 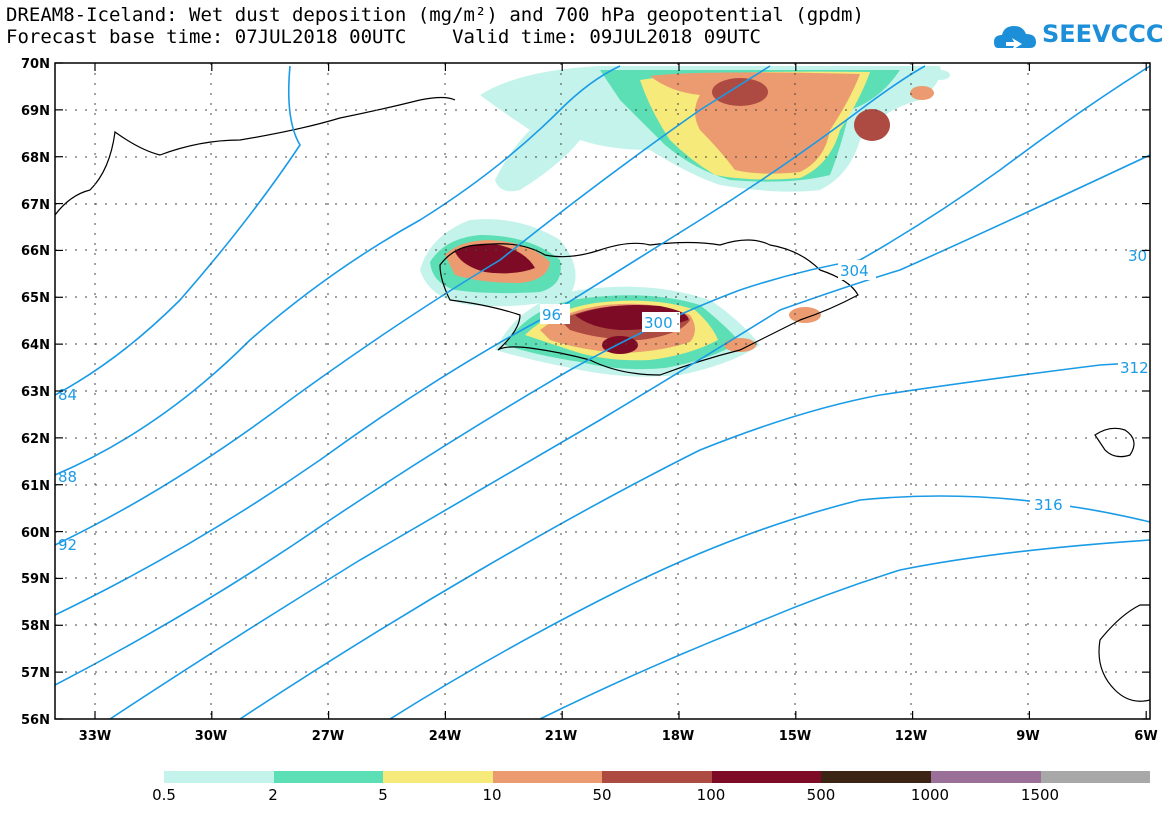 What do you see at coordinates (35, 626) in the screenshot?
I see `lat-label: 58N` at bounding box center [35, 626].